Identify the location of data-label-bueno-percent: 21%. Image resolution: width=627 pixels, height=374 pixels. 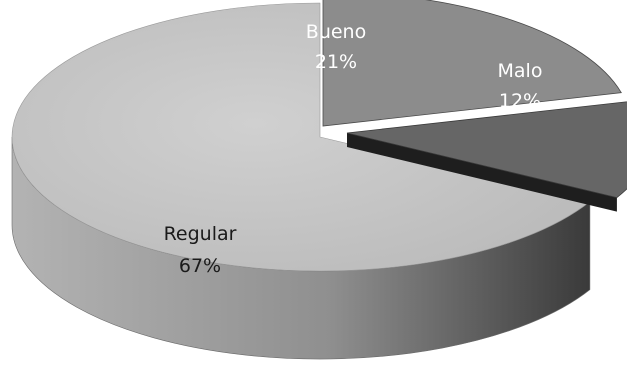
(336, 62).